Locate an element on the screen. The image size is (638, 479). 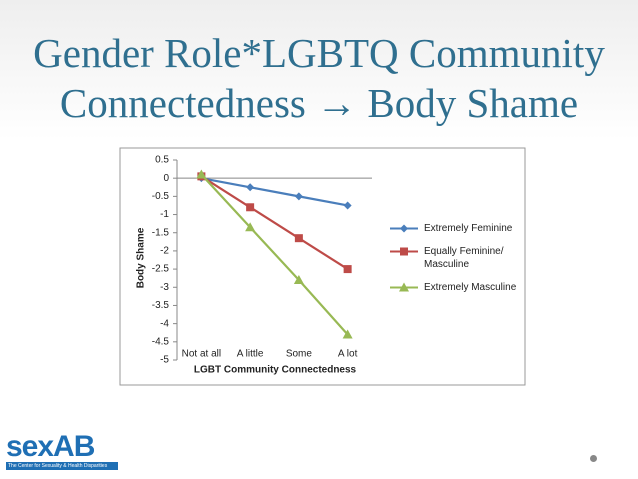
y-tick-label: -0.5 is located at coordinates (161, 196).